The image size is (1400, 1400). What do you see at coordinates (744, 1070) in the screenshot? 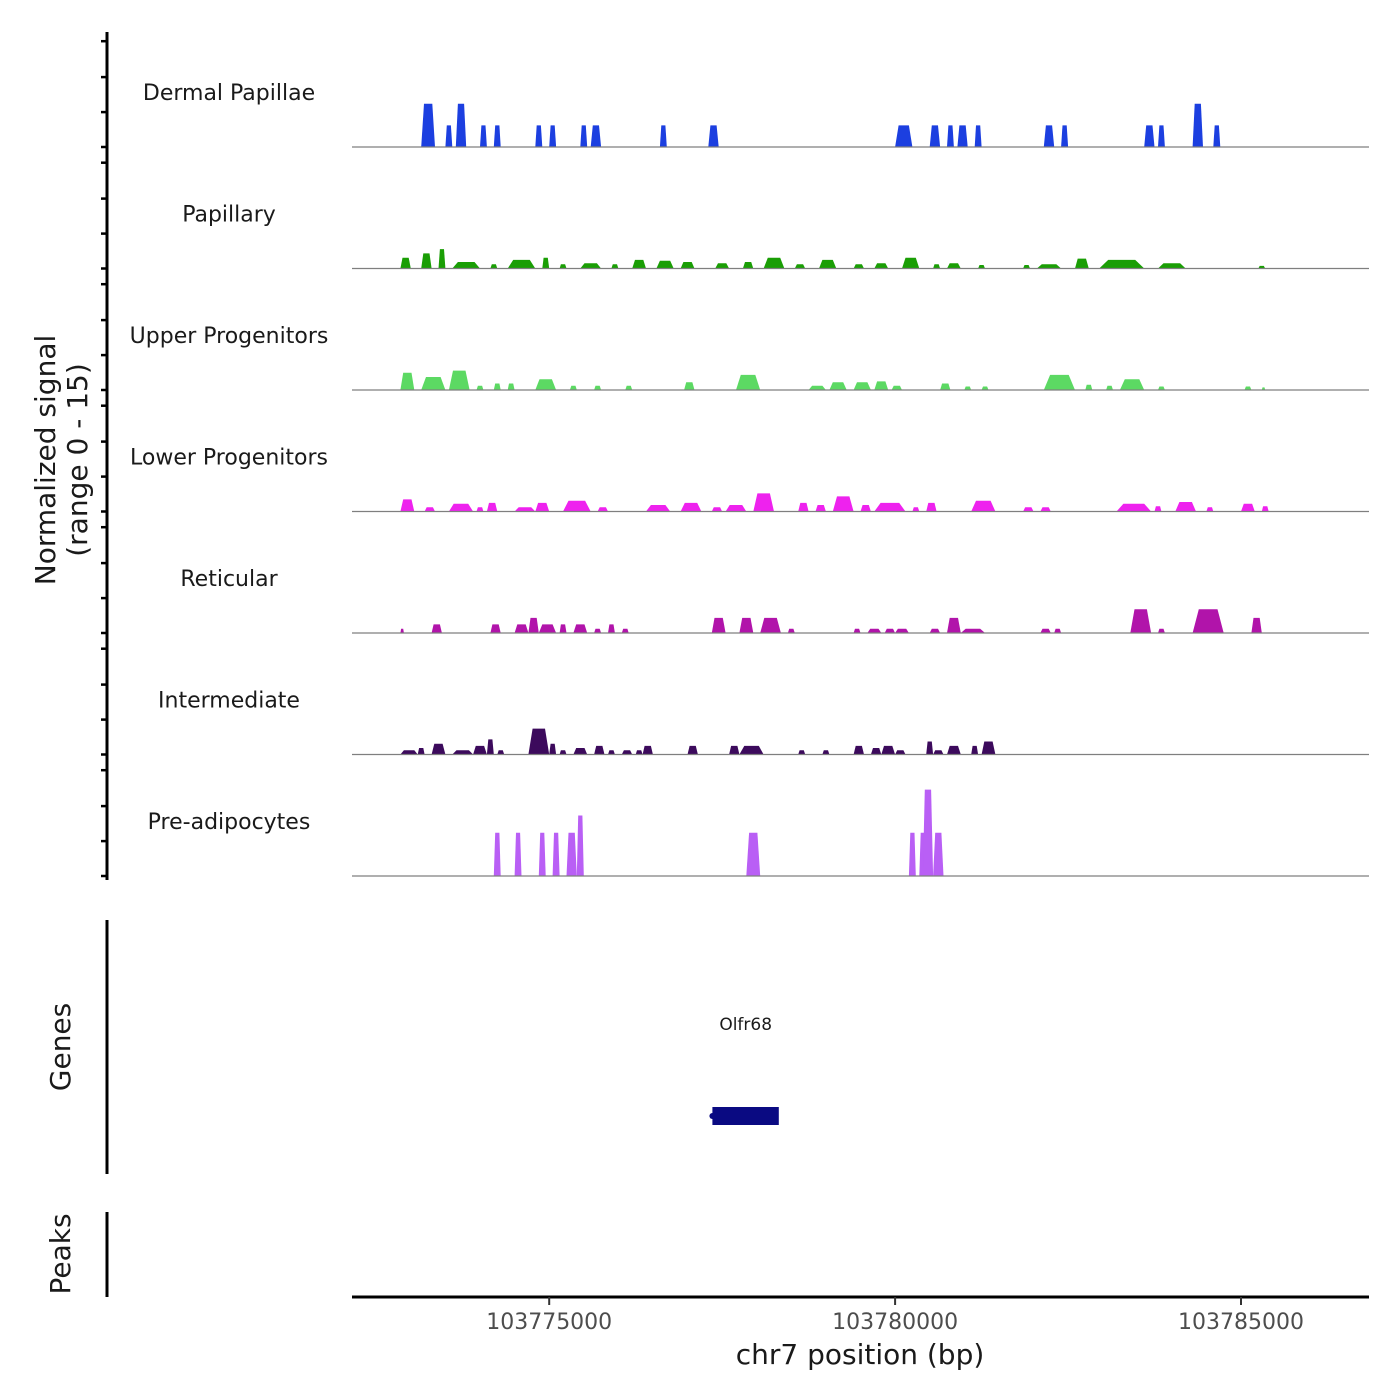
I see `genes-track: Olfr68` at bounding box center [744, 1070].